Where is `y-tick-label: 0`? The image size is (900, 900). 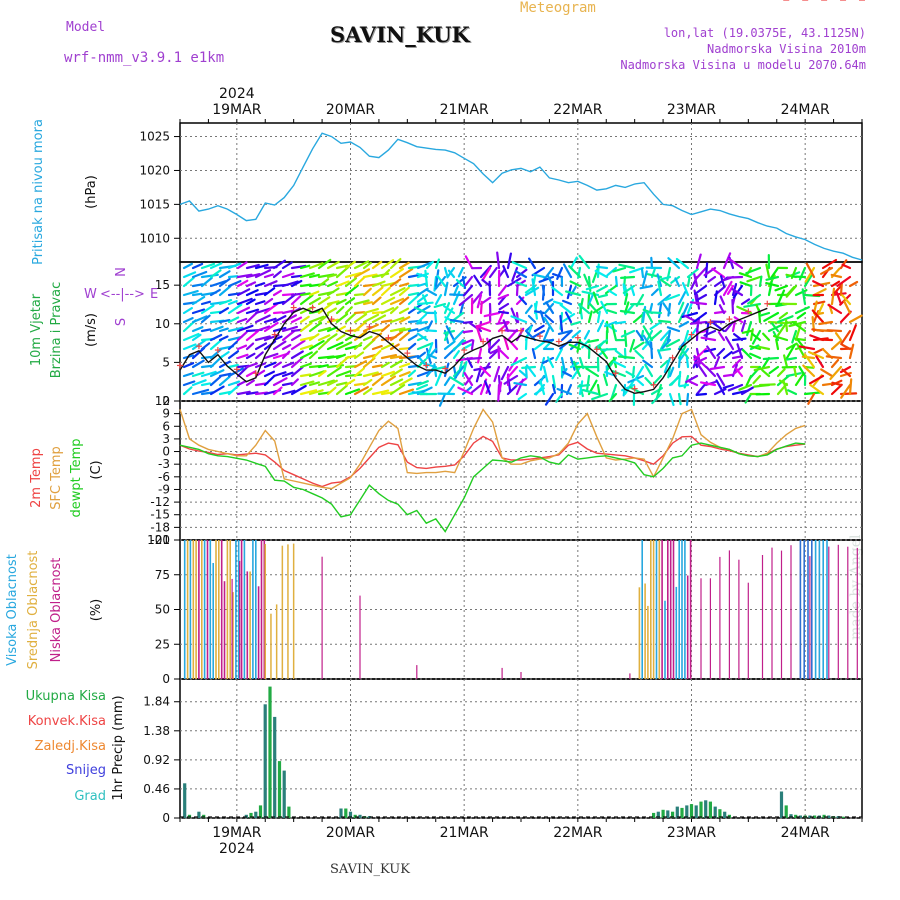 y-tick-label: 0 is located at coordinates (166, 452).